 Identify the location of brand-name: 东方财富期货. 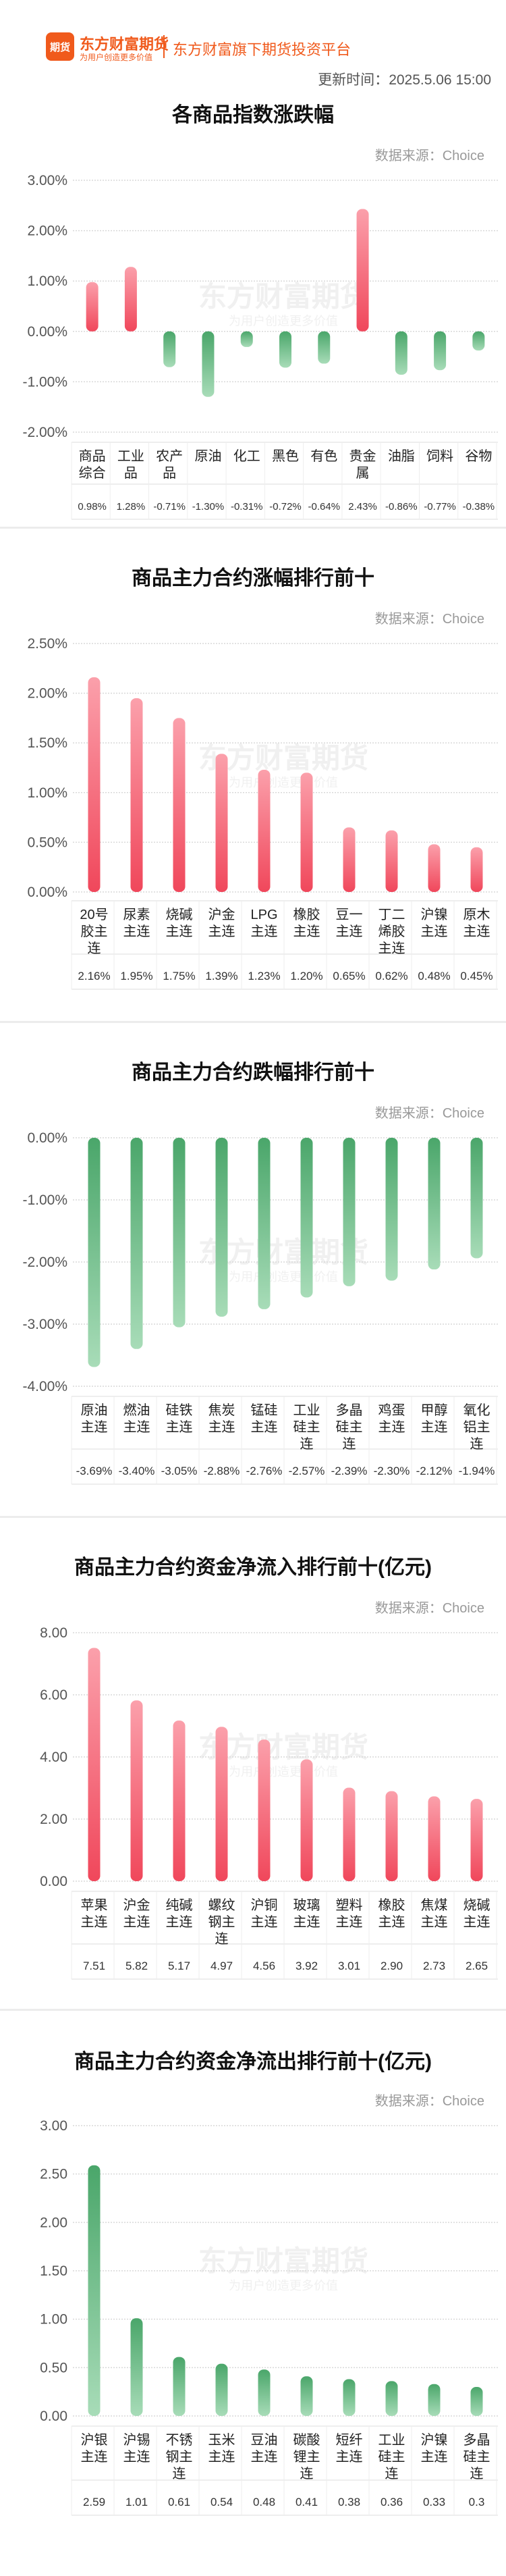
(124, 45).